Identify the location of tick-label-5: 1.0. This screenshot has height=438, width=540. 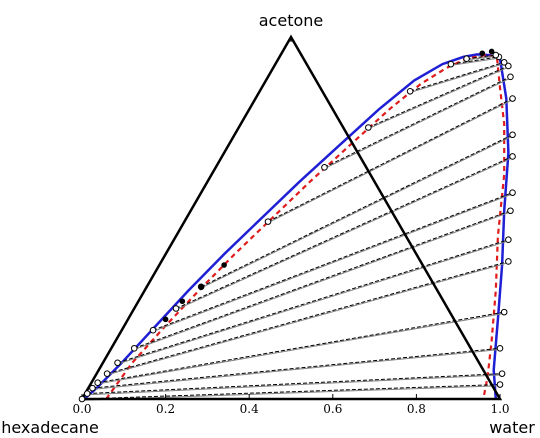
(499, 409).